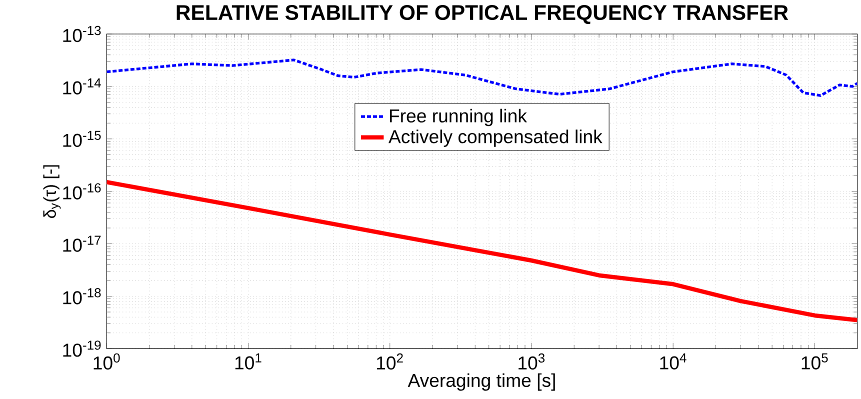 The height and width of the screenshot is (399, 861). What do you see at coordinates (82, 34) in the screenshot?
I see `y-tick-label: 10$^{-13}$` at bounding box center [82, 34].